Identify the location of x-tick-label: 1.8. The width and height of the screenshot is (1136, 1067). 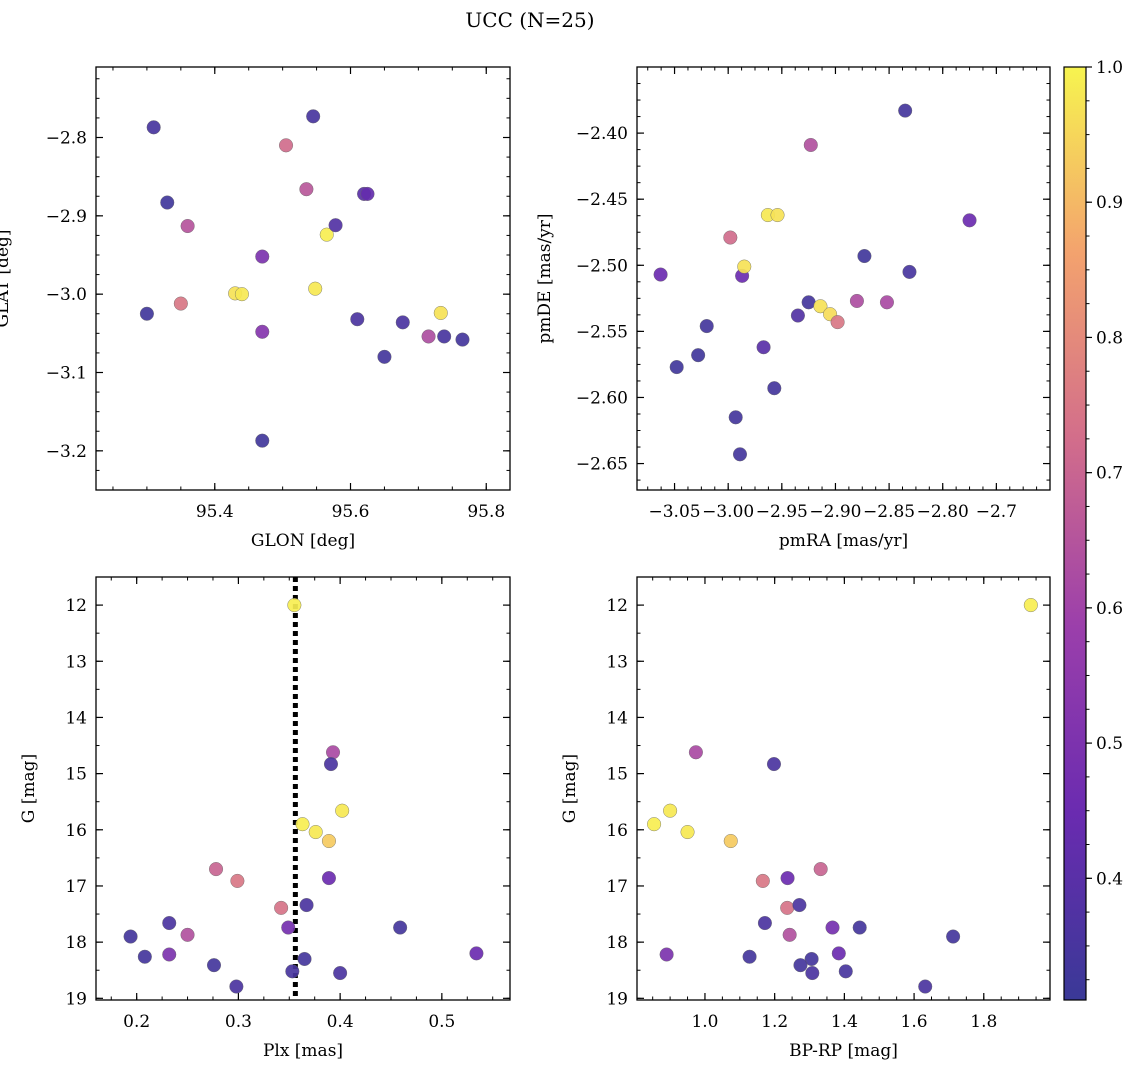
(983, 1022).